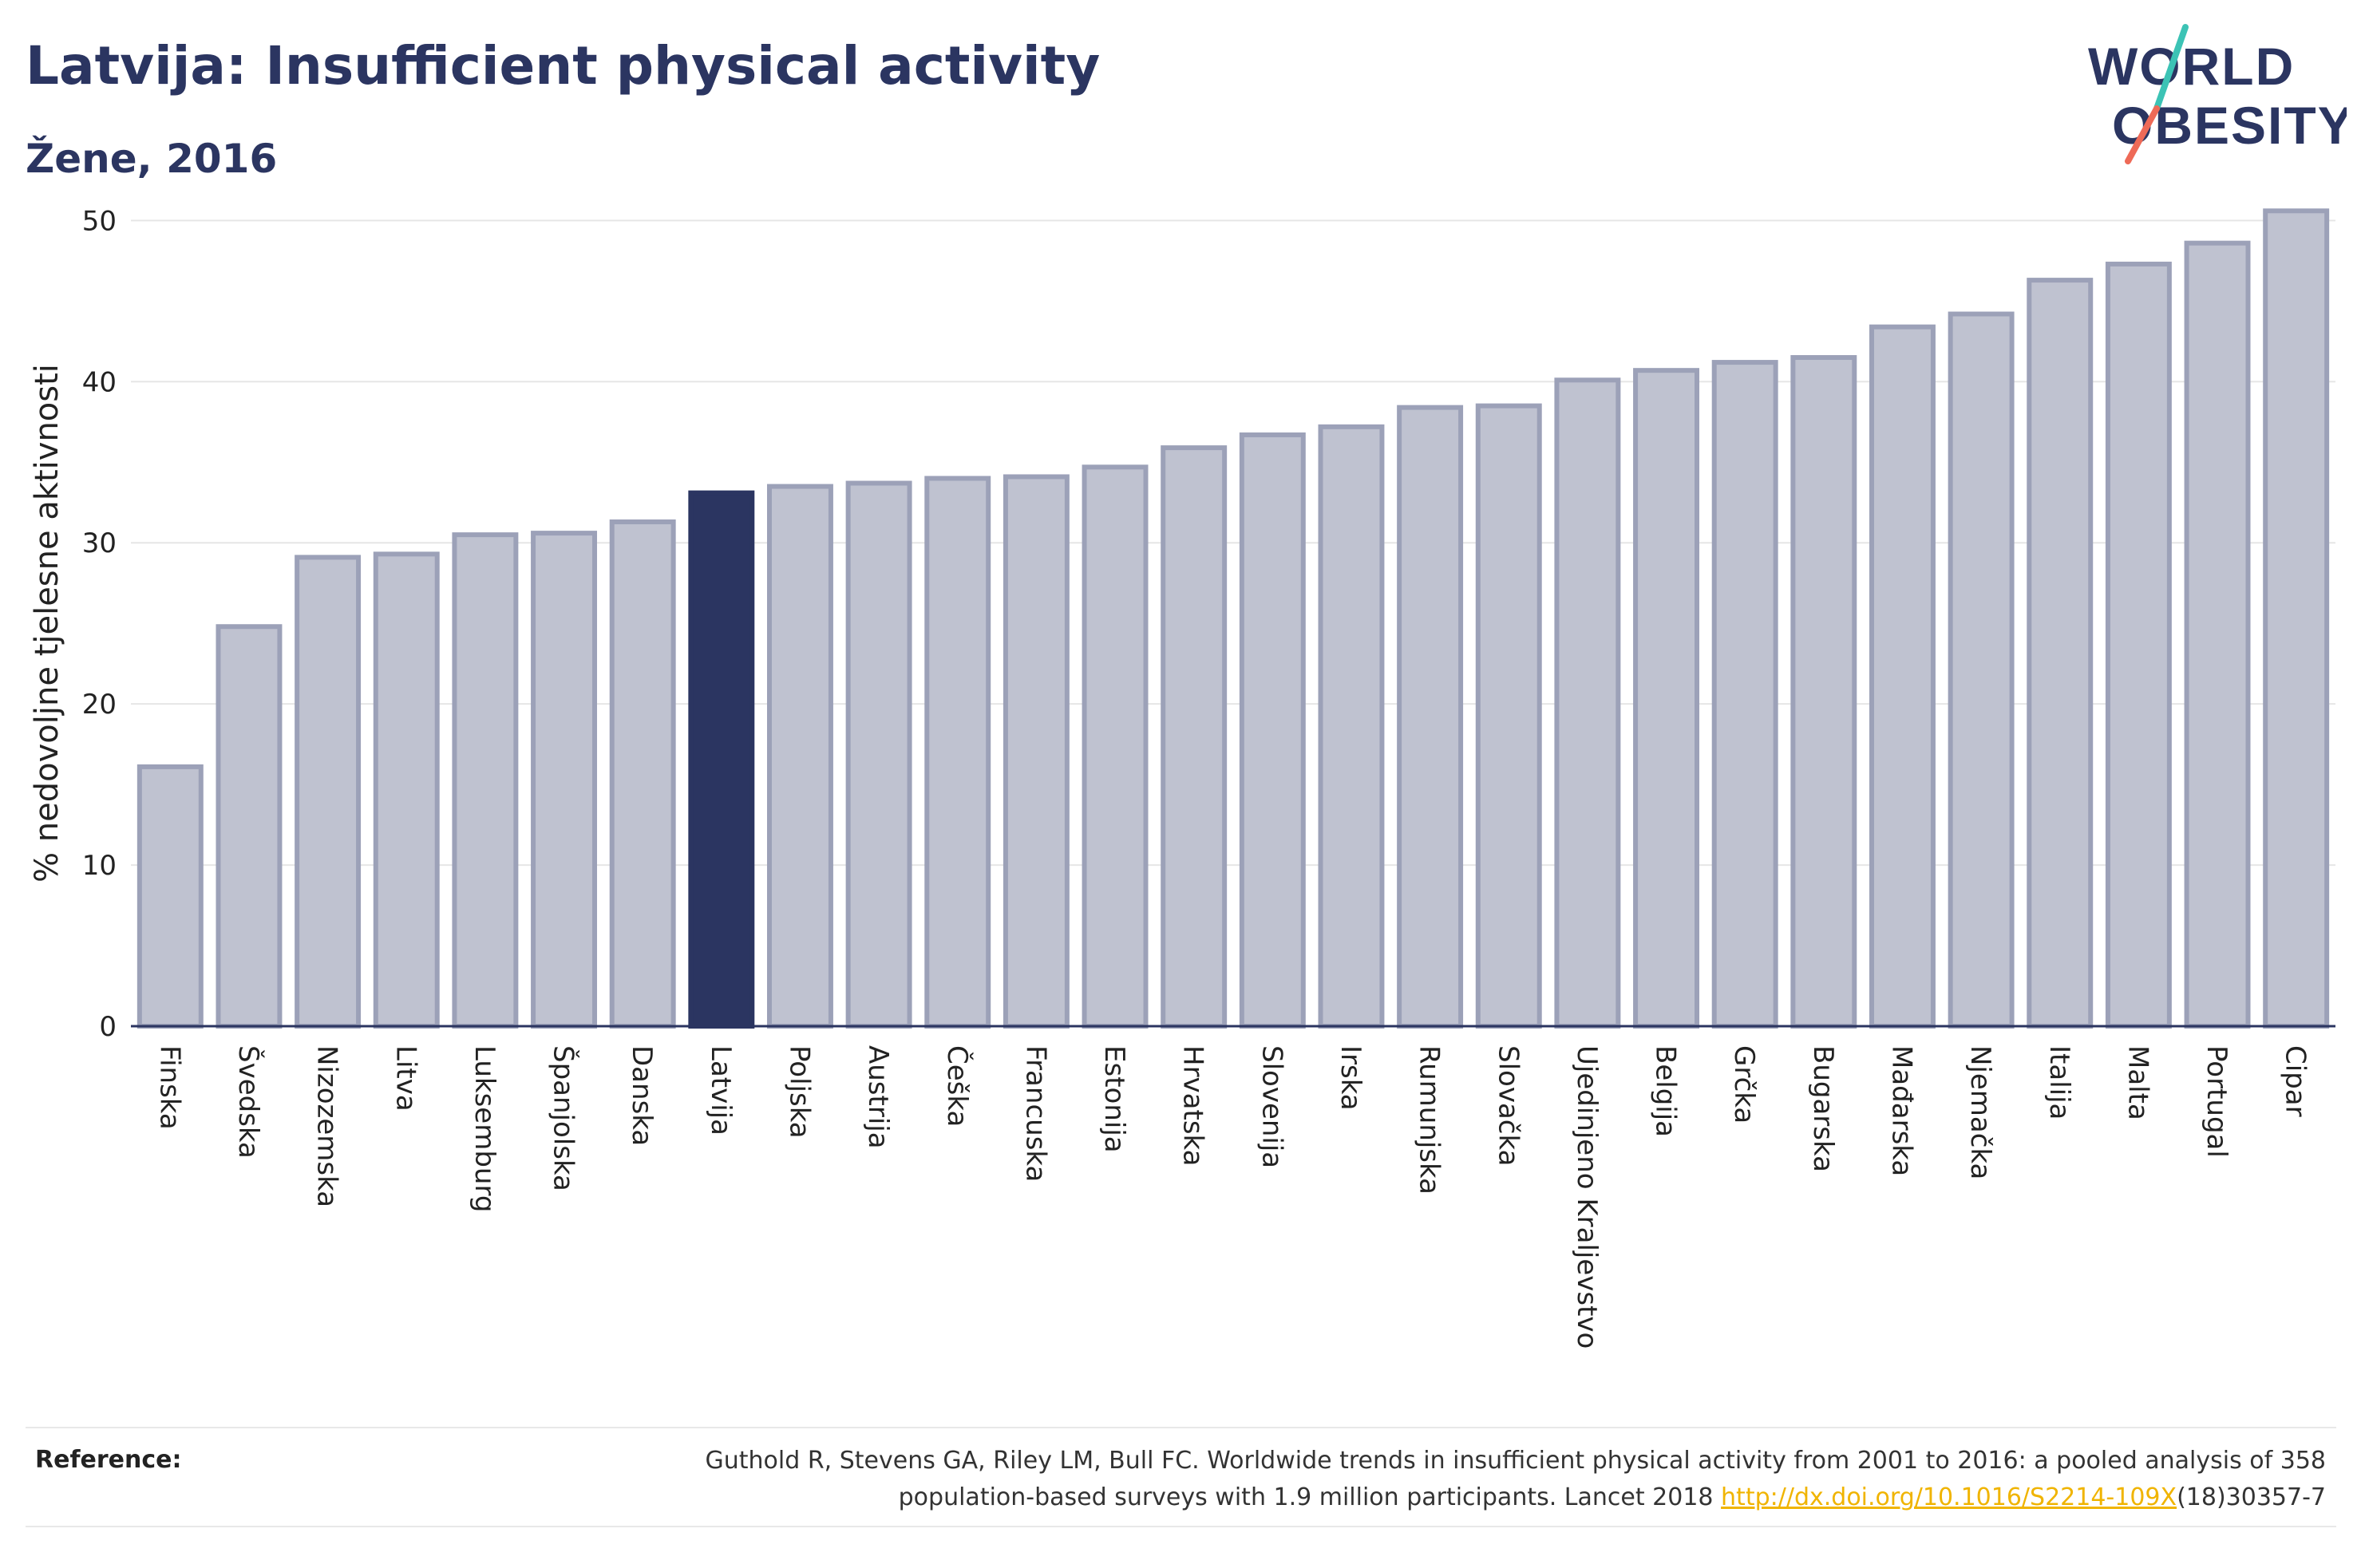  What do you see at coordinates (2251, 1497) in the screenshot?
I see `reference-line2-end: (18)30357-7` at bounding box center [2251, 1497].